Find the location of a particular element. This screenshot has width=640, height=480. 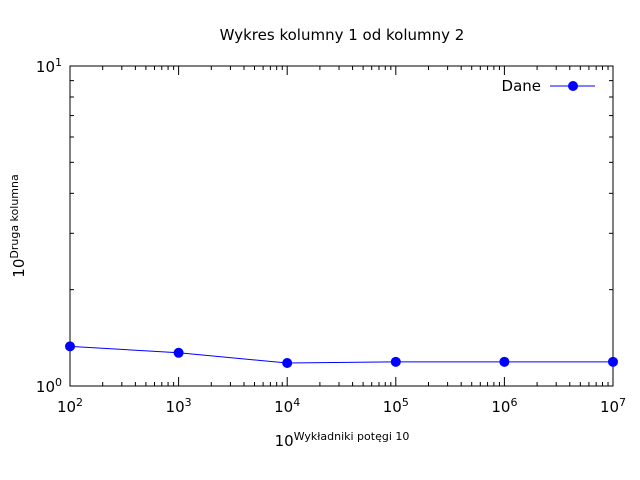

y-axis-label-base: 10 is located at coordinates (19, 268).